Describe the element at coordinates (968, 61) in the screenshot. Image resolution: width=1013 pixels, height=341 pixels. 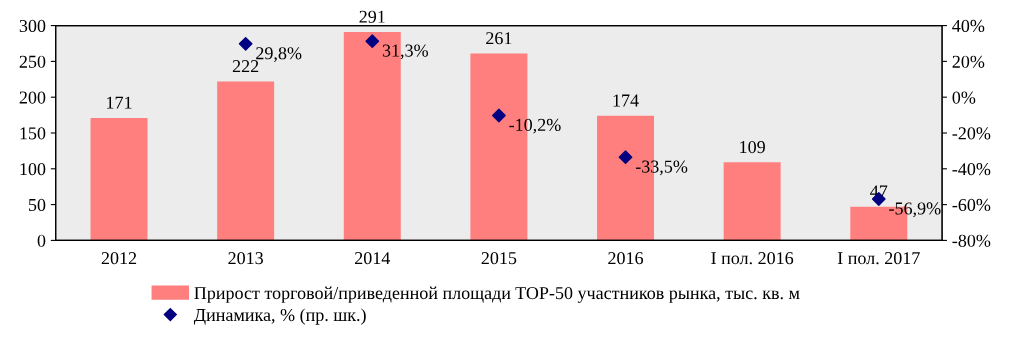
I see `y2-tick-label: 20%` at that location.